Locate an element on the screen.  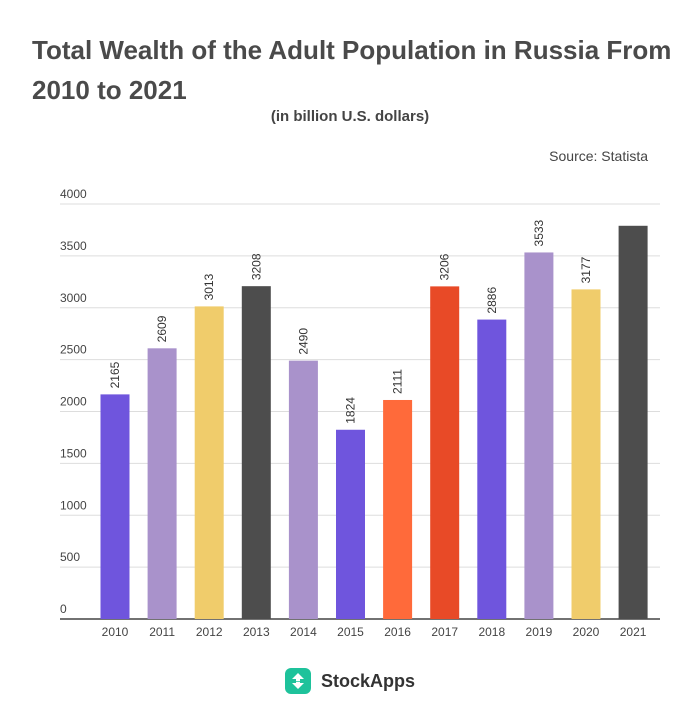
bar-2017 is located at coordinates (445, 452).